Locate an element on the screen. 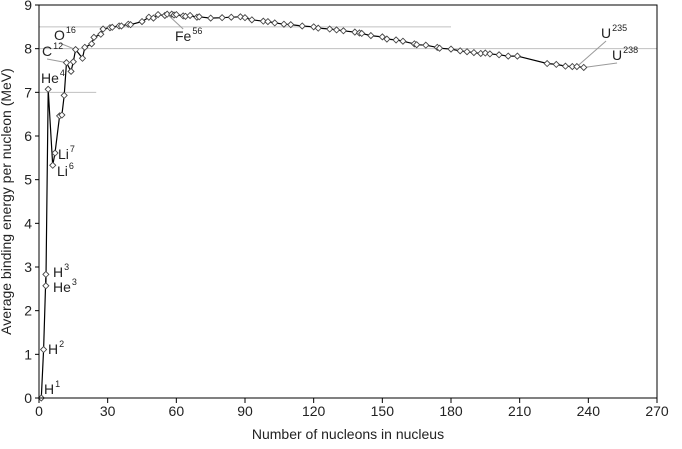 This screenshot has width=682, height=449. y-axis-ticks: 0 1 2 3 4 5 6 7 8 9 is located at coordinates (31, 203).